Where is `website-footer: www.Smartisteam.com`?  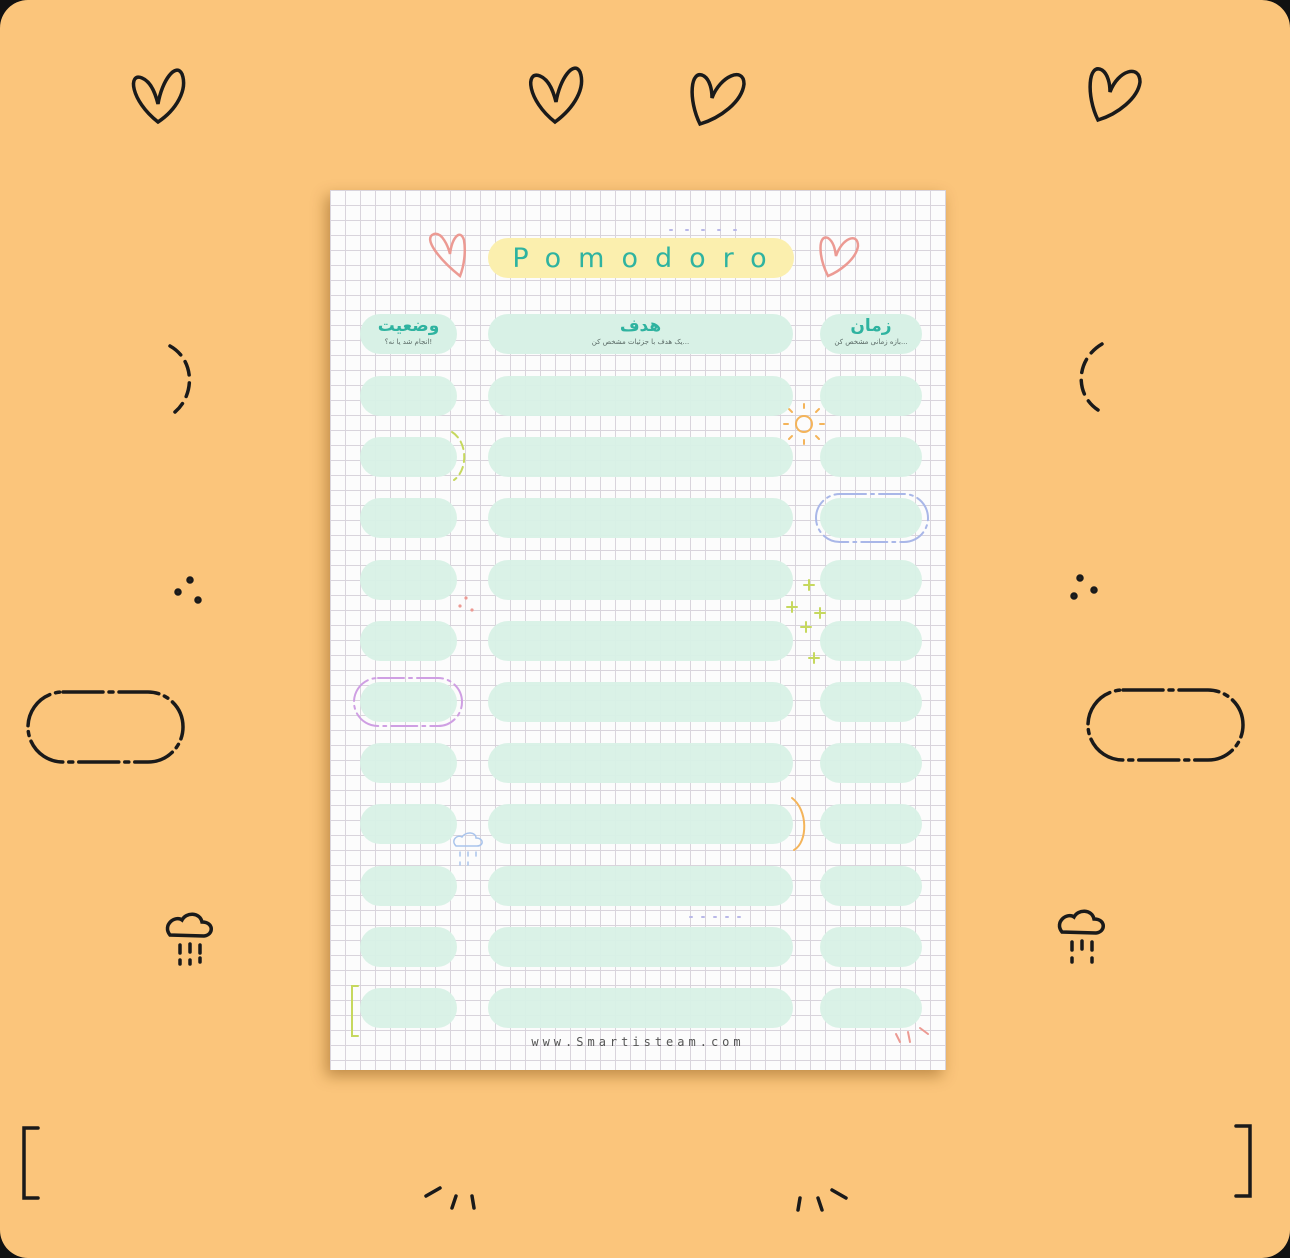
website-footer: www.Smartisteam.com is located at coordinates (638, 1042).